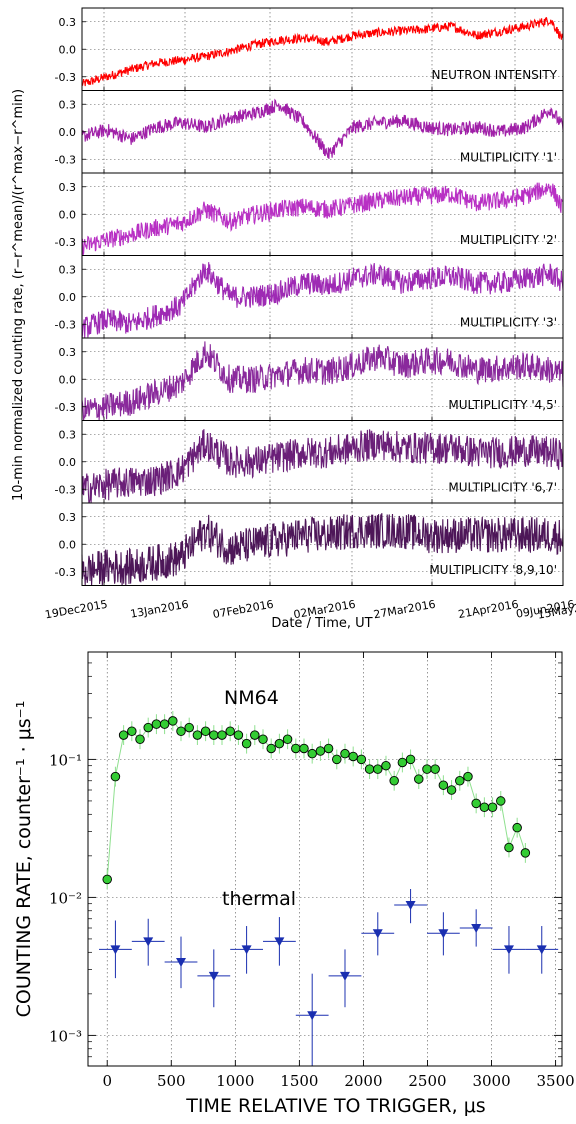  Describe the element at coordinates (309, 544) in the screenshot. I see `panel-7: 0.3 0.0 -0.3 MULTIPLICITY '8,9,10'` at that location.